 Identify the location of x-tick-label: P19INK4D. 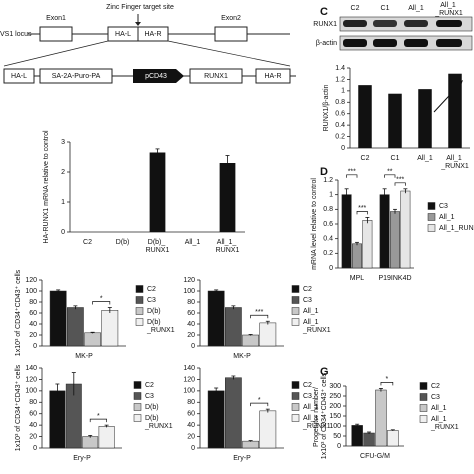
(394, 278).